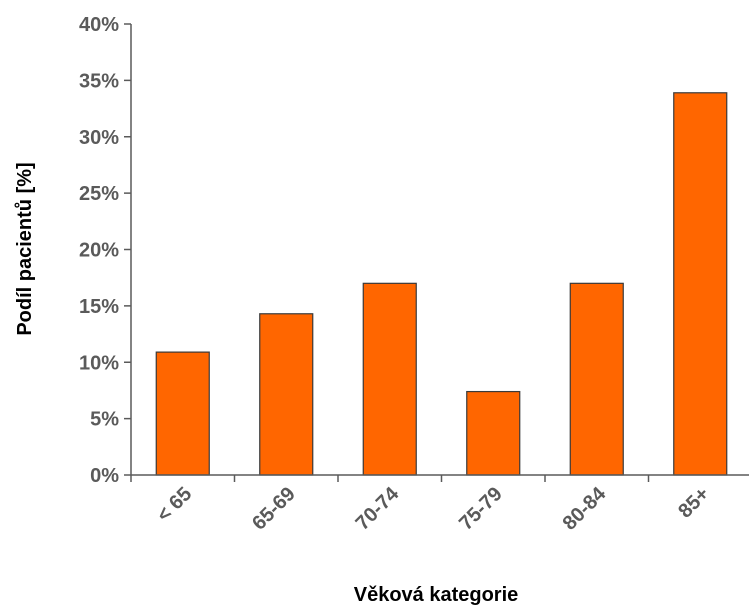  Describe the element at coordinates (585, 508) in the screenshot. I see `x-tick-label: 80-84` at that location.